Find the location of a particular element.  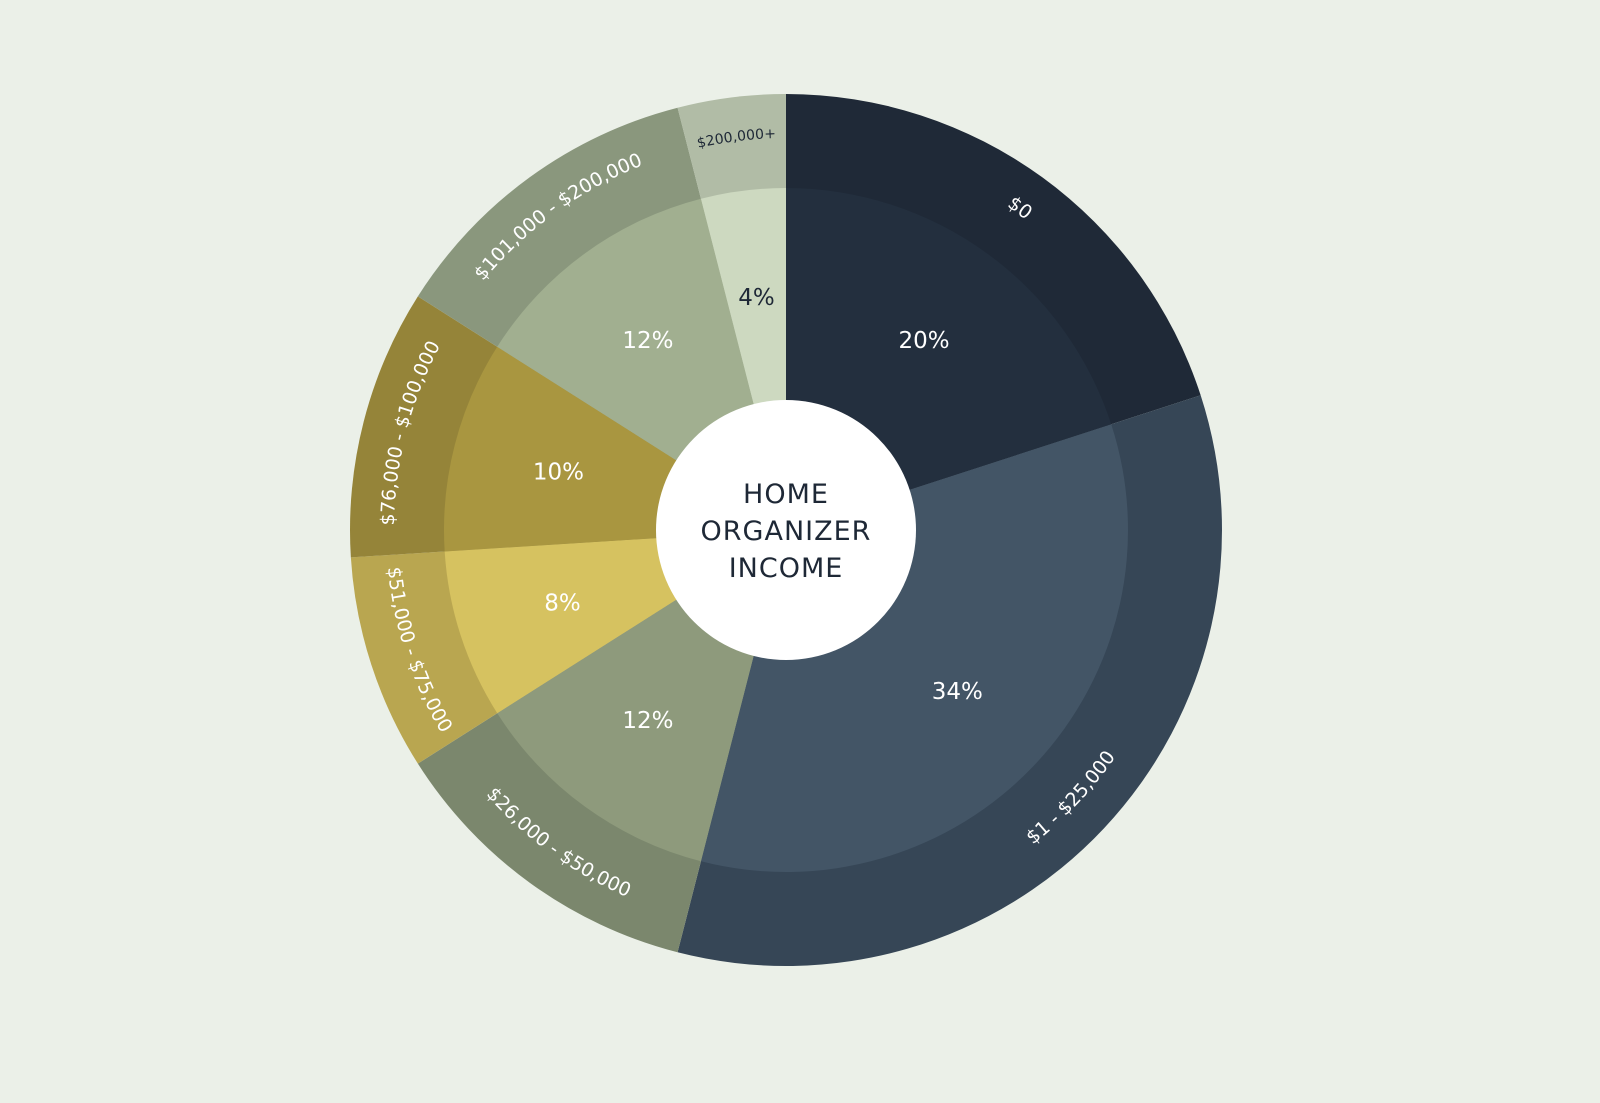

chart-title-line-1: HOME is located at coordinates (786, 494).